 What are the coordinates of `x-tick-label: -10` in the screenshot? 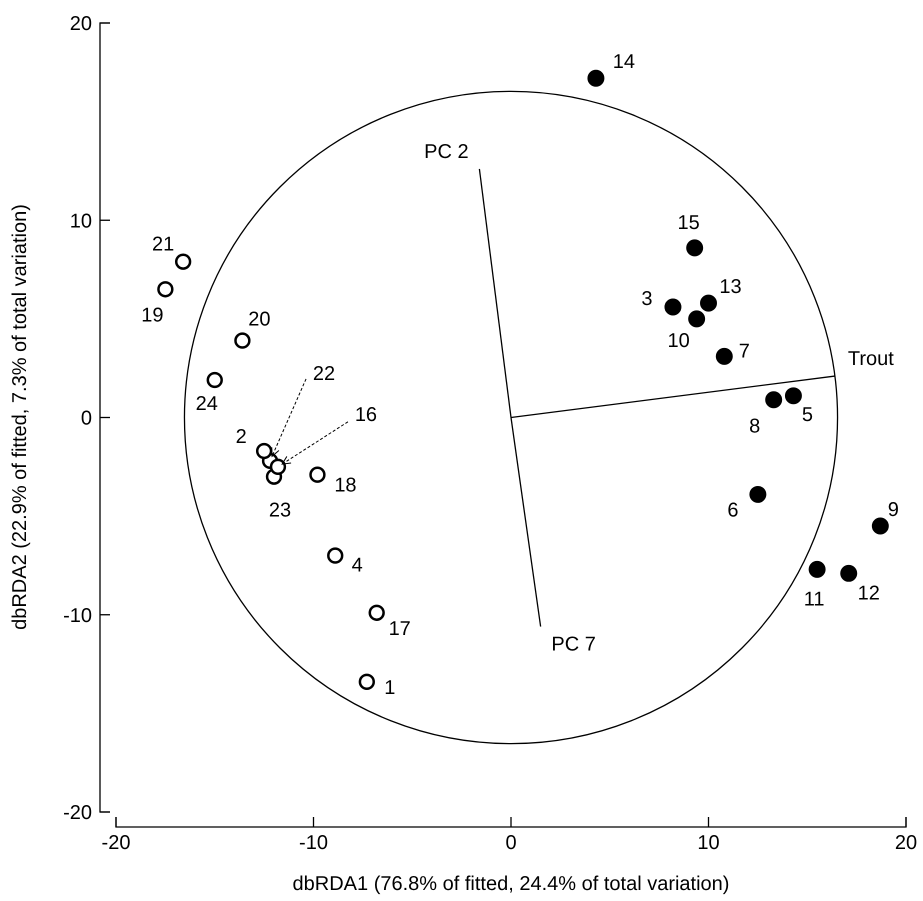 It's located at (313, 843).